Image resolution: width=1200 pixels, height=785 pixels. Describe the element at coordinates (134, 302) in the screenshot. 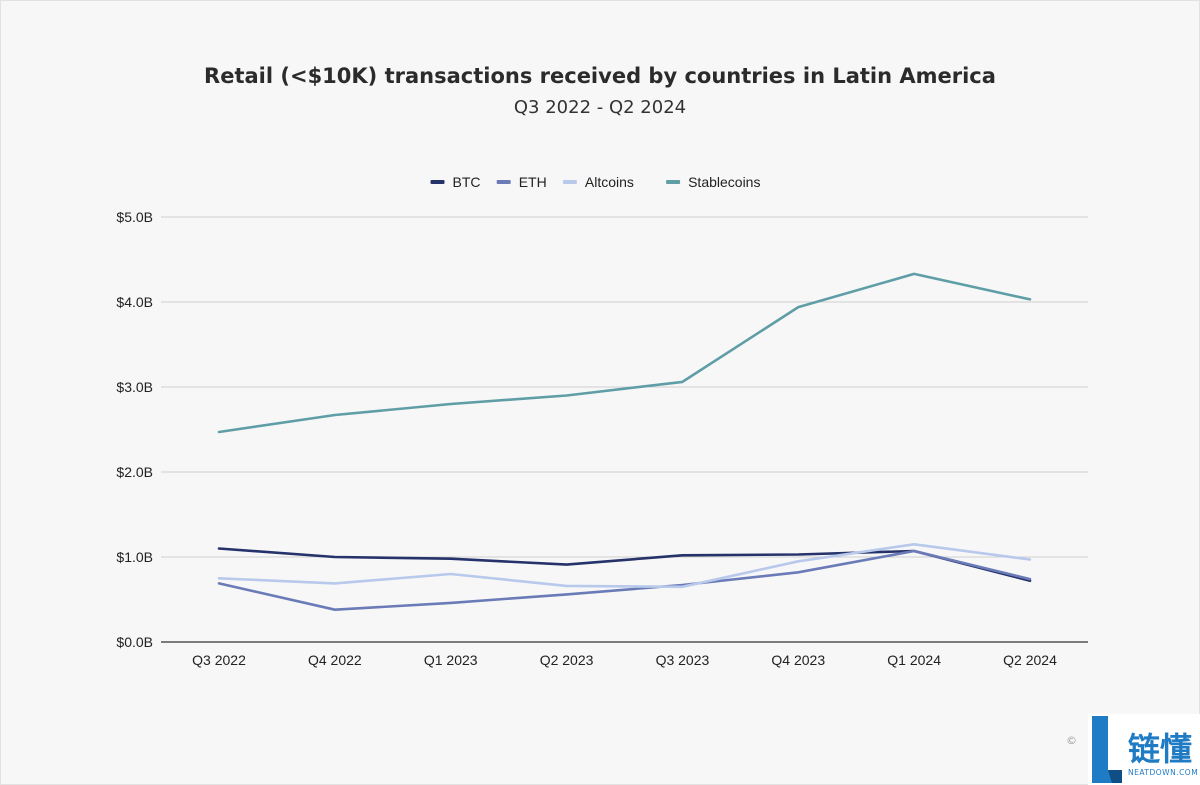

I see `y-tick-label: $4.0B` at that location.